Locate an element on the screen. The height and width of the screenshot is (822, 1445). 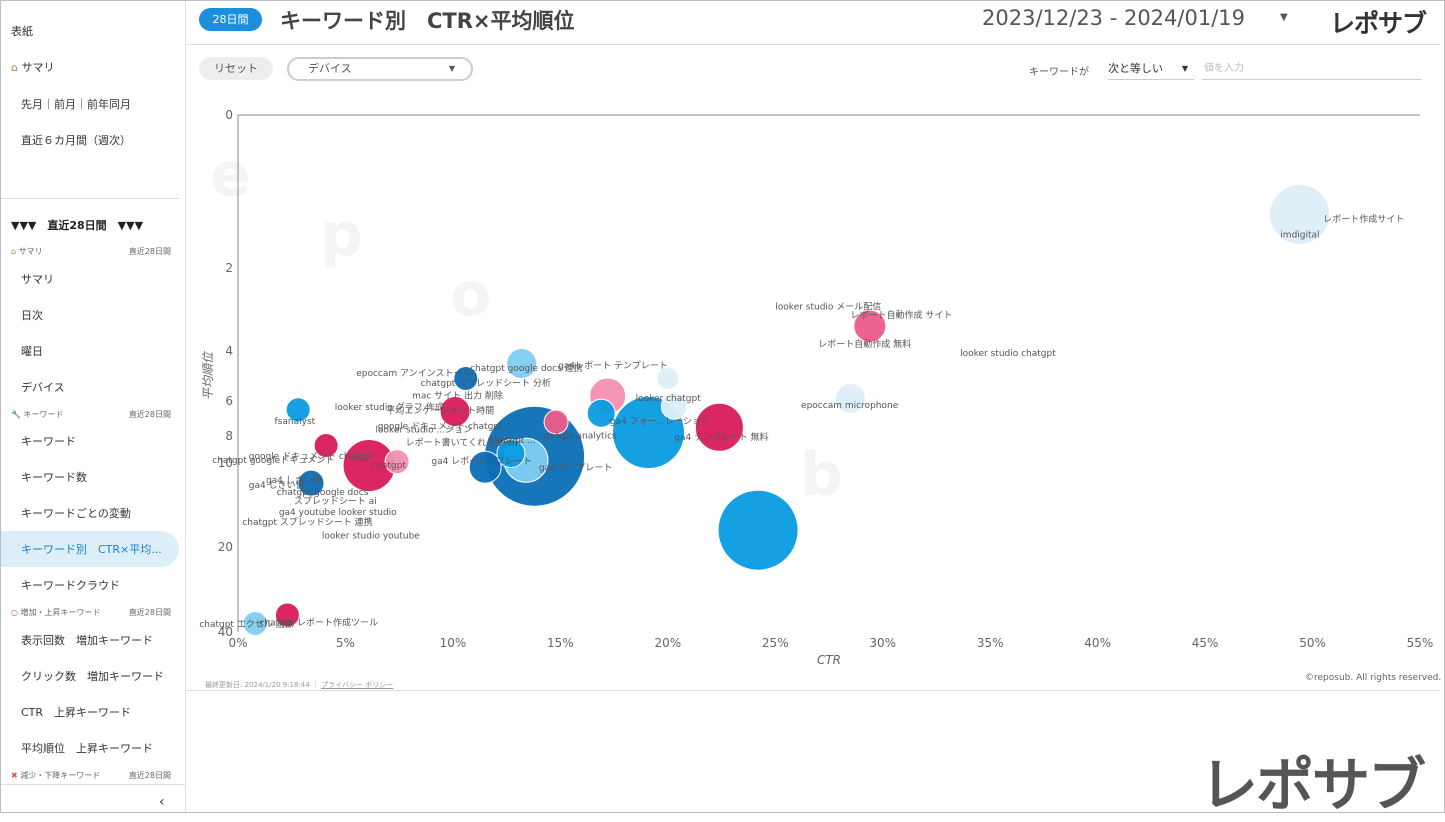
y-tick-label: 2 is located at coordinates (229, 268).